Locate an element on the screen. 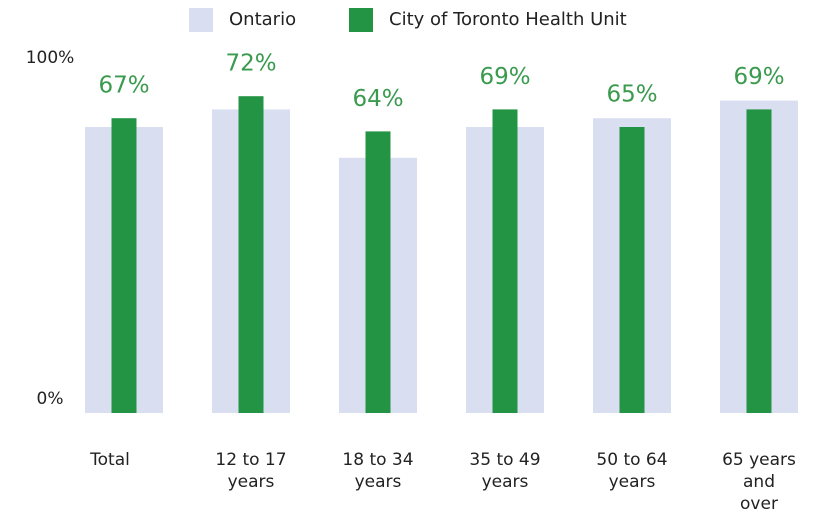 This screenshot has width=821, height=512. value-label: 64% is located at coordinates (377, 99).